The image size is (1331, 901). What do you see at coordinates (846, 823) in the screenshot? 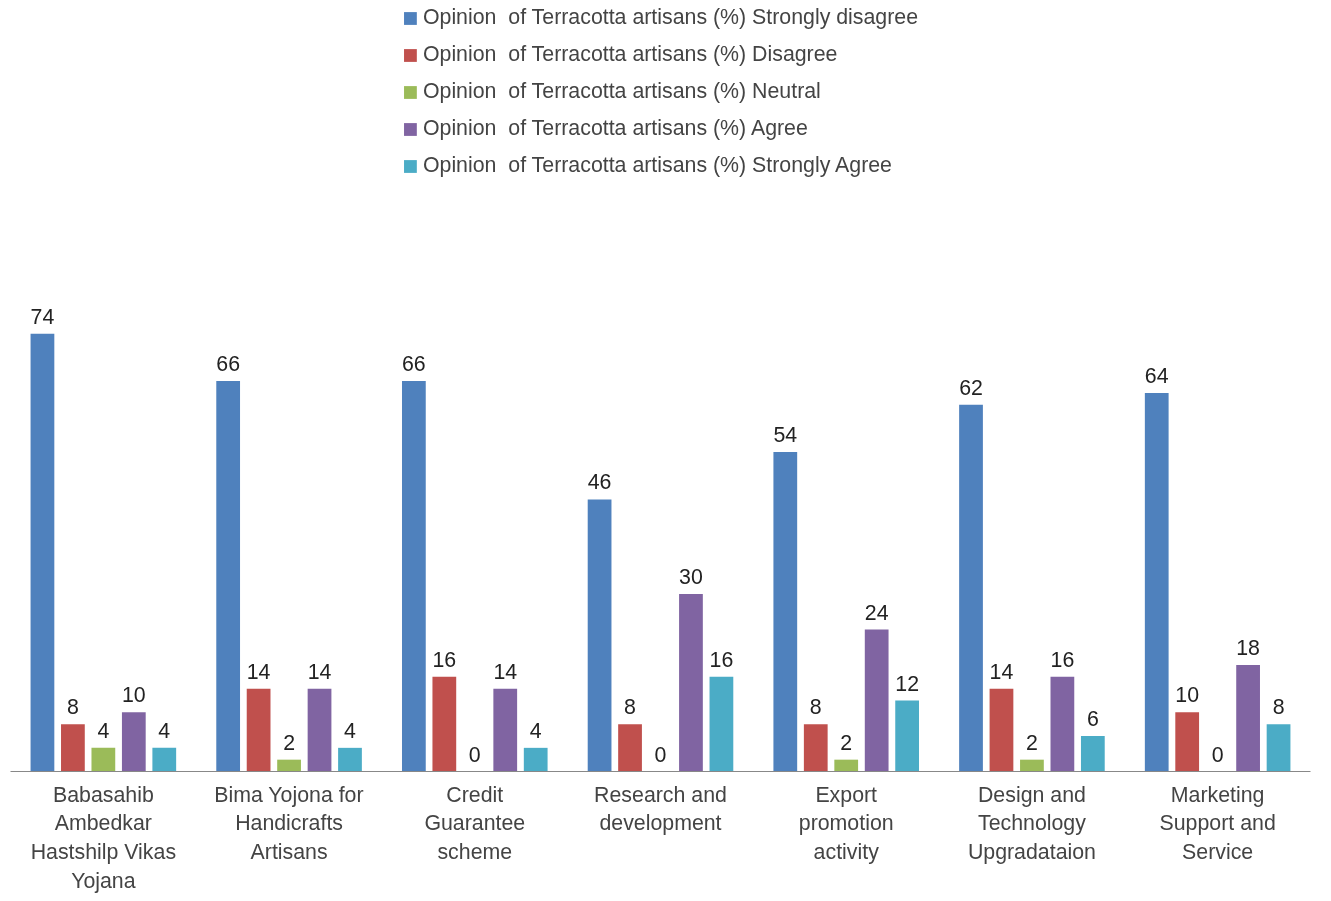
I see `x-tick-label: Export promotion activity` at bounding box center [846, 823].